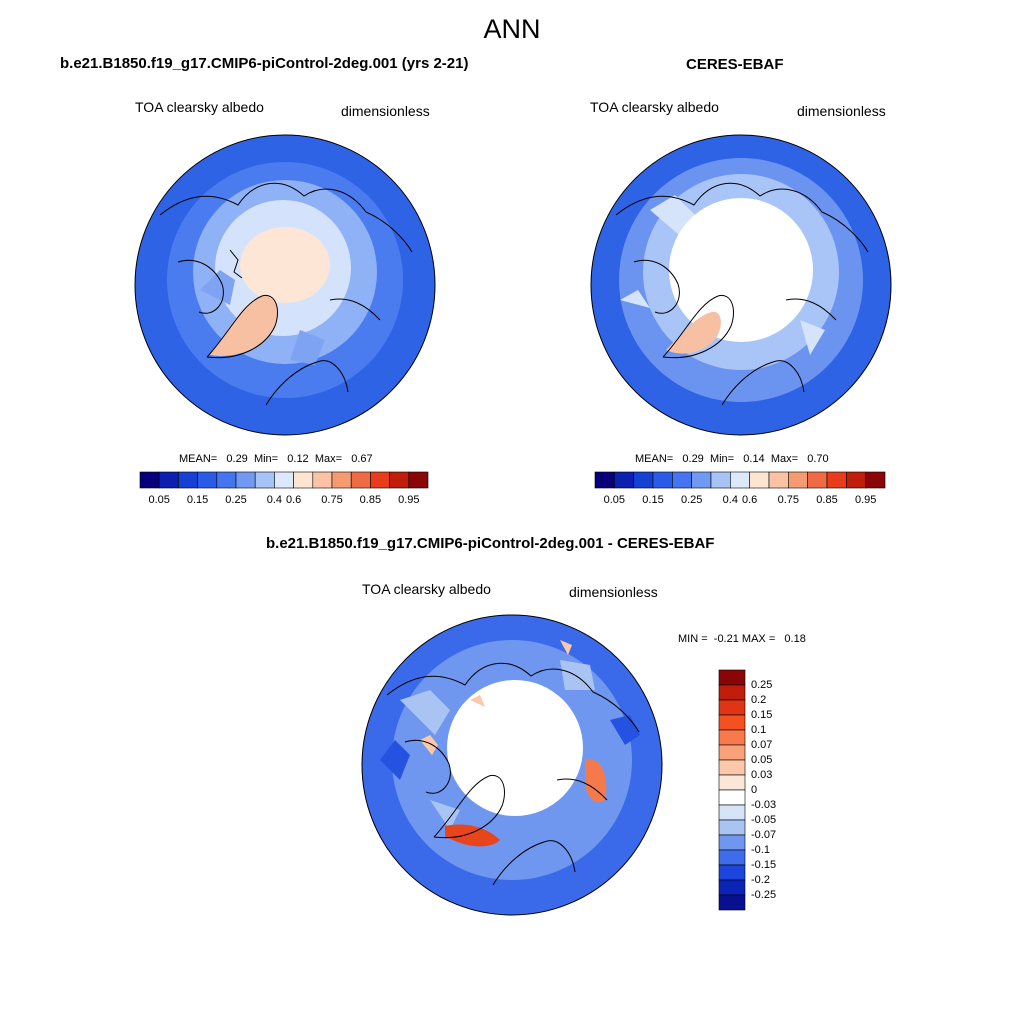  What do you see at coordinates (764, 805) in the screenshot?
I see `diff-colorbar-tick-label: -0.03` at bounding box center [764, 805].